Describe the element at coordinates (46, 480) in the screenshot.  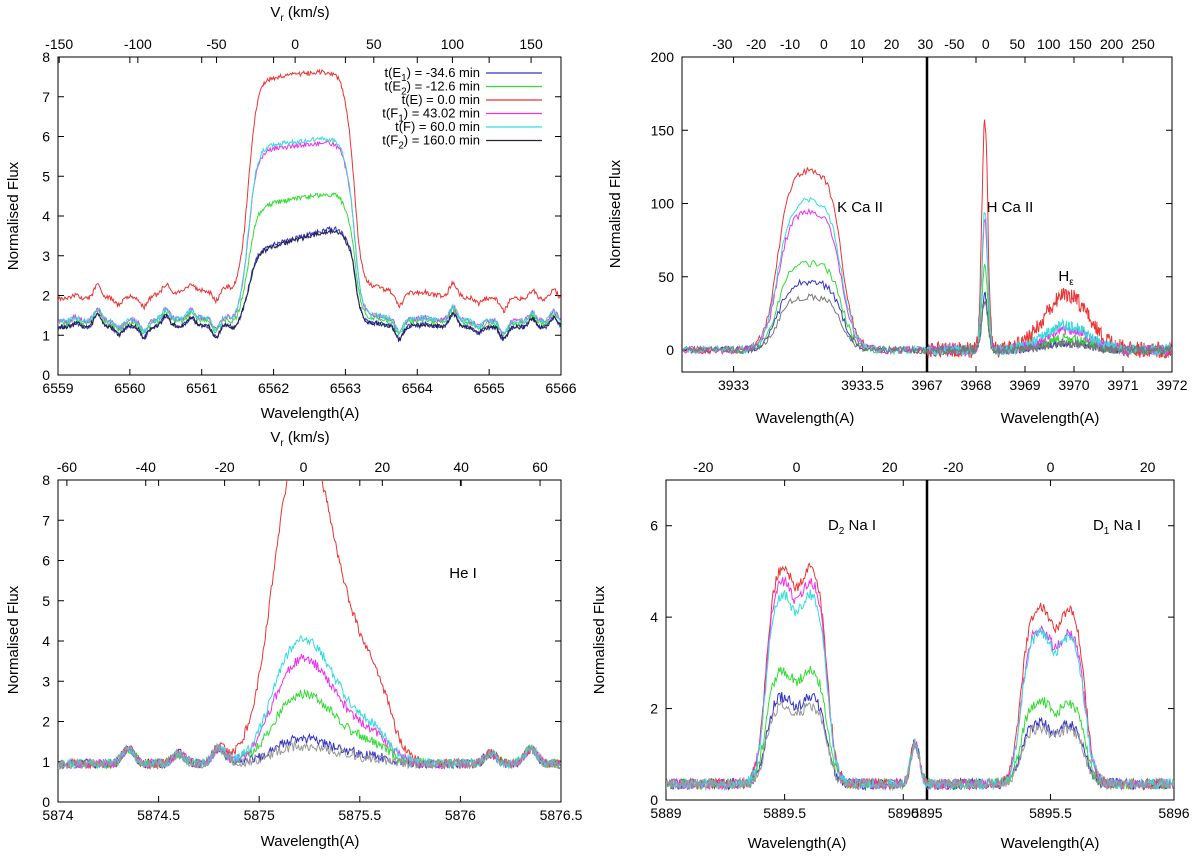
I see `hei-y-label: 8` at that location.